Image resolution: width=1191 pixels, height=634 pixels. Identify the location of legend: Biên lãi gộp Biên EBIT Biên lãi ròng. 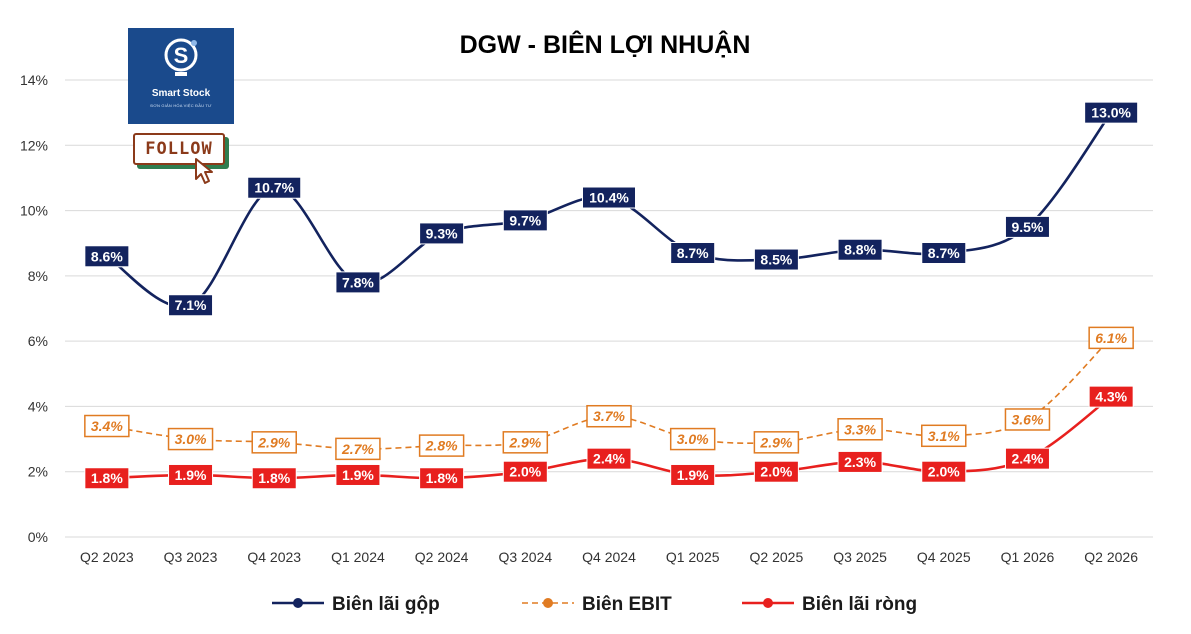
(594, 604).